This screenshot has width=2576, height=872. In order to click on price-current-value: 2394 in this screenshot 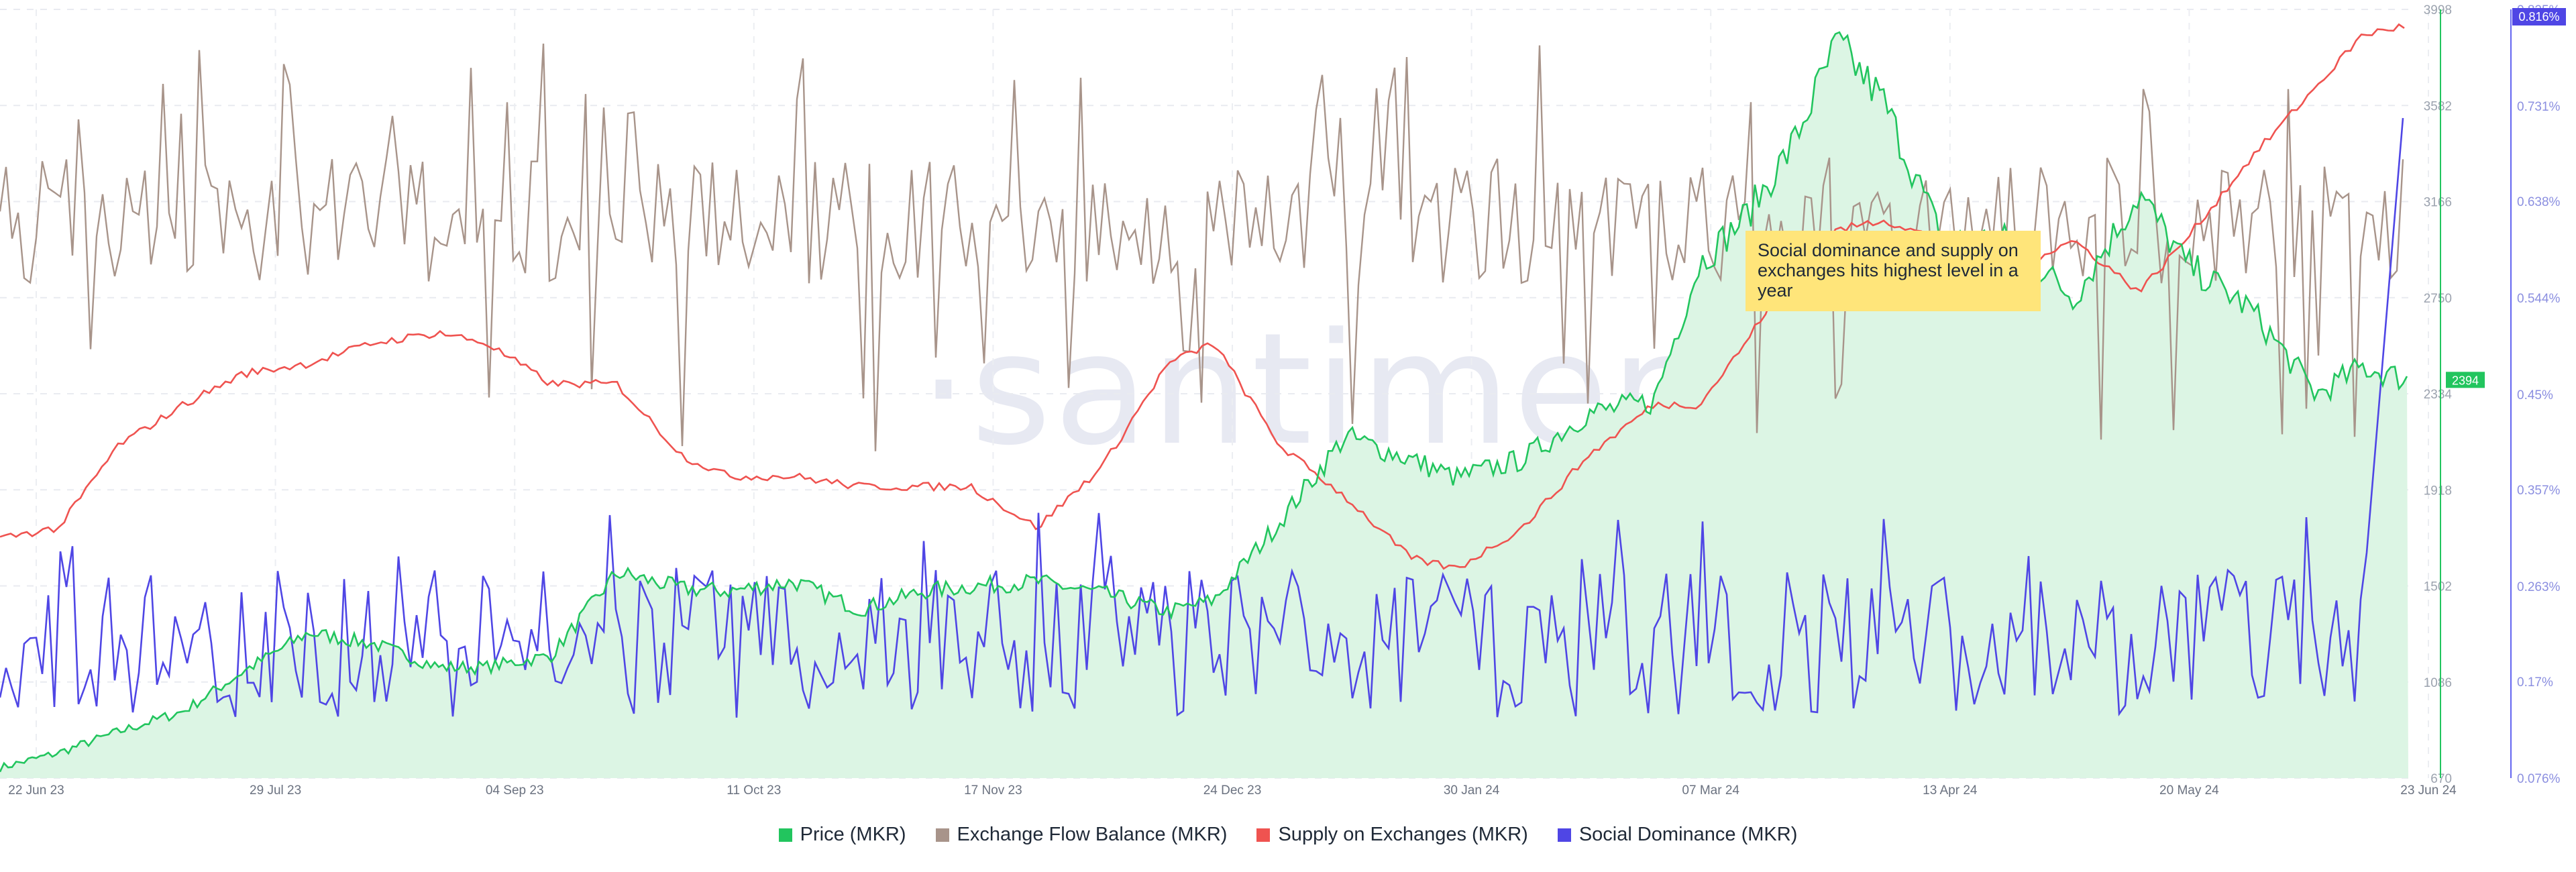, I will do `click(2465, 380)`.